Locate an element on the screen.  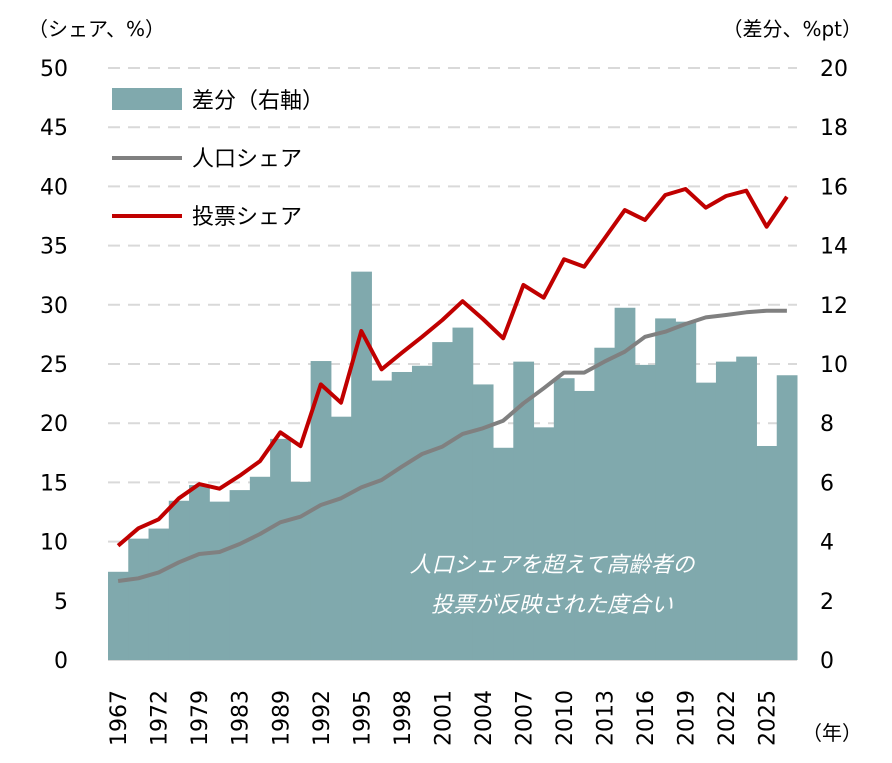
x-tick-label: 2022 is located at coordinates (727, 718).